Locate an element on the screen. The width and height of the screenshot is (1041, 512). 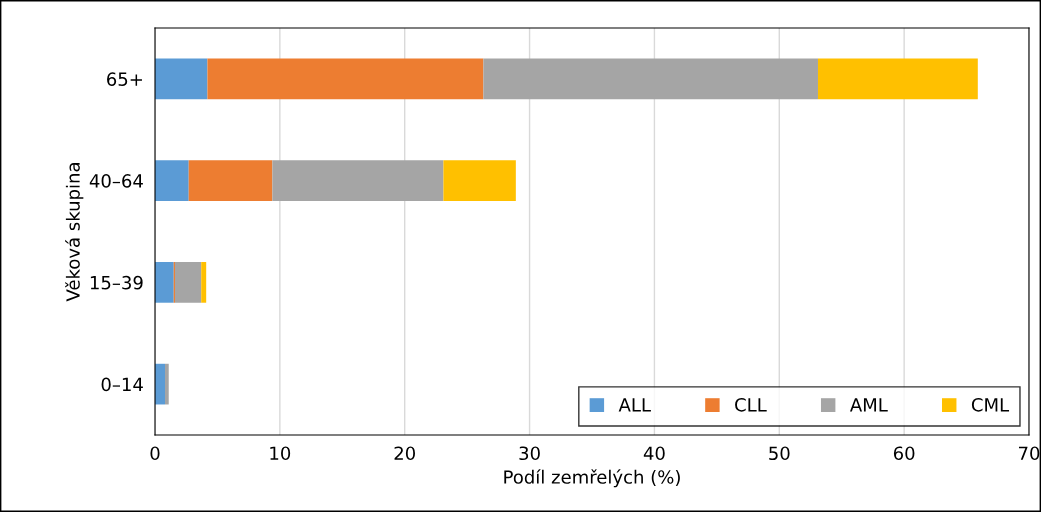
legend-label: ALL is located at coordinates (634, 405).